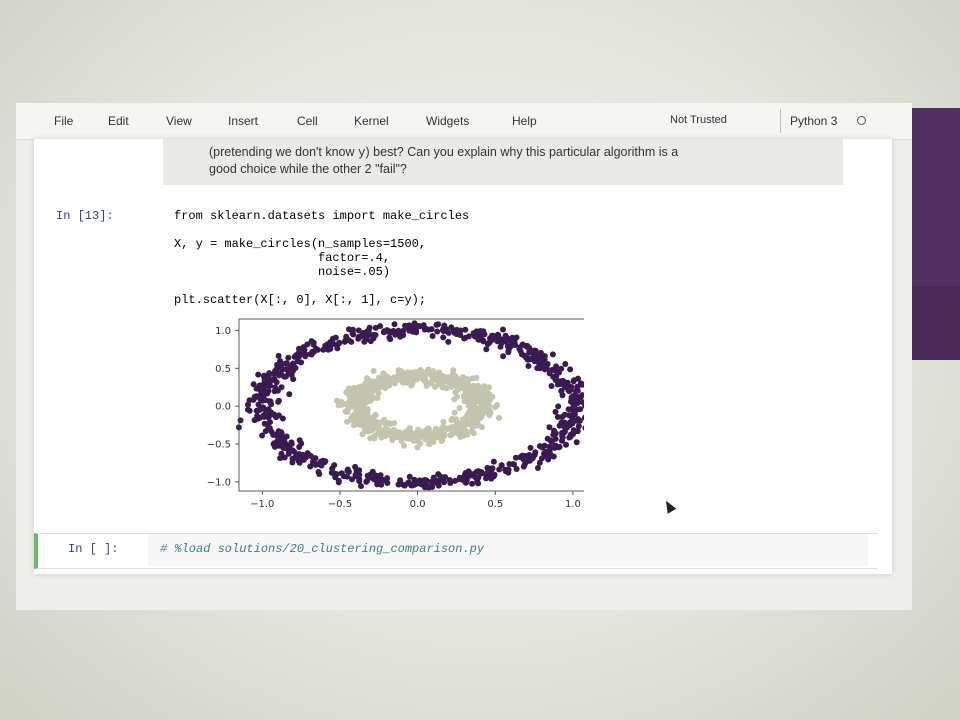 This screenshot has height=720, width=960. What do you see at coordinates (179, 121) in the screenshot?
I see `menu-view: View` at bounding box center [179, 121].